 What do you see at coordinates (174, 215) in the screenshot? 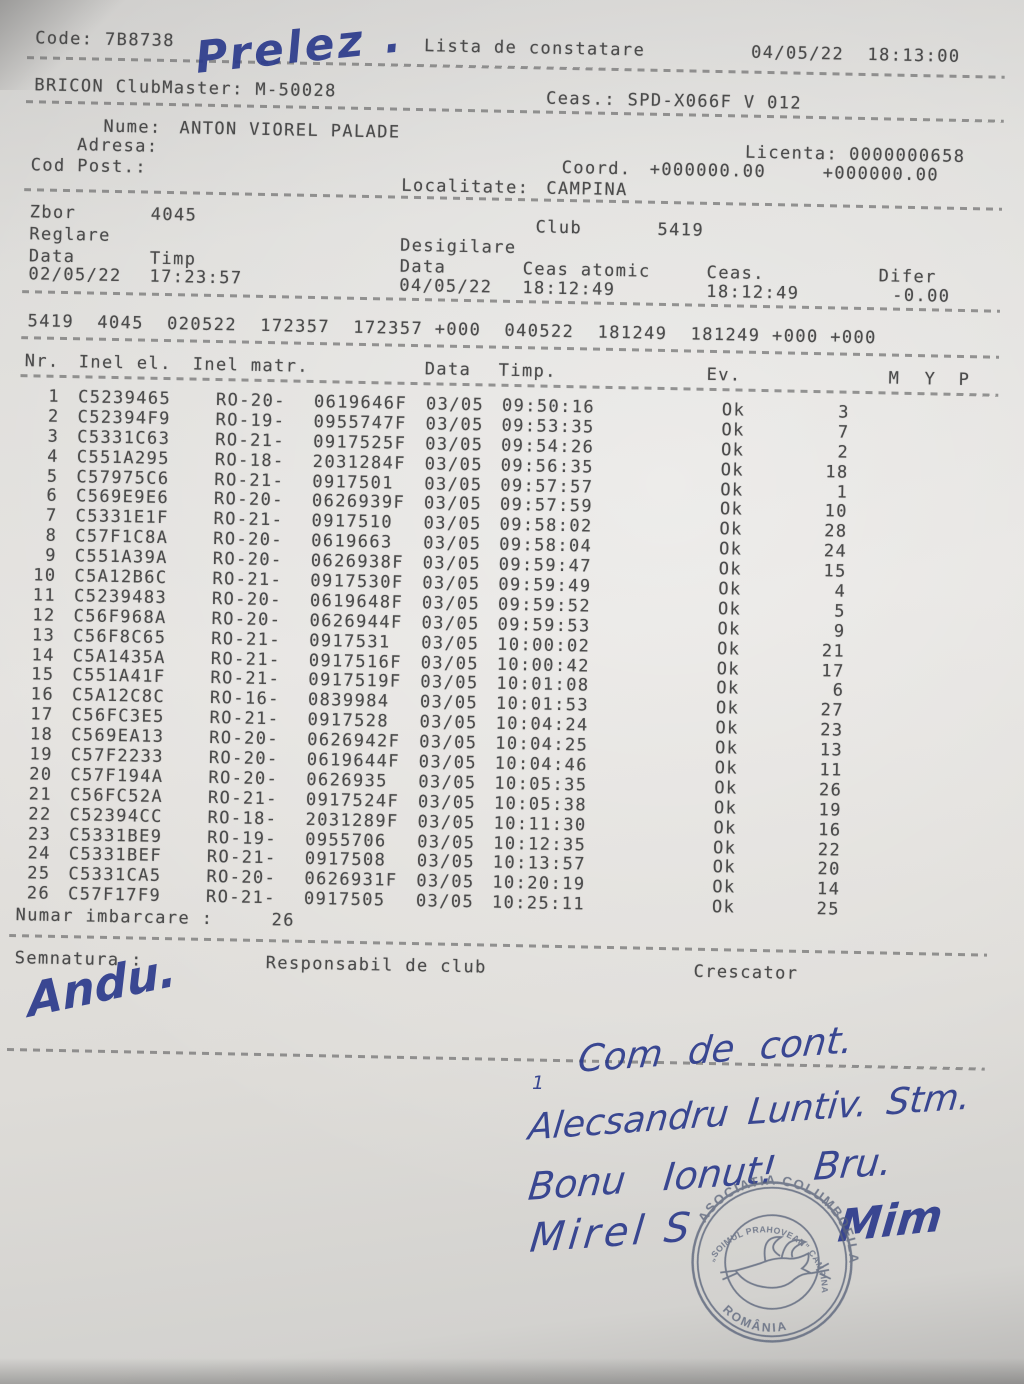
I see `zbor-value: 4045` at bounding box center [174, 215].